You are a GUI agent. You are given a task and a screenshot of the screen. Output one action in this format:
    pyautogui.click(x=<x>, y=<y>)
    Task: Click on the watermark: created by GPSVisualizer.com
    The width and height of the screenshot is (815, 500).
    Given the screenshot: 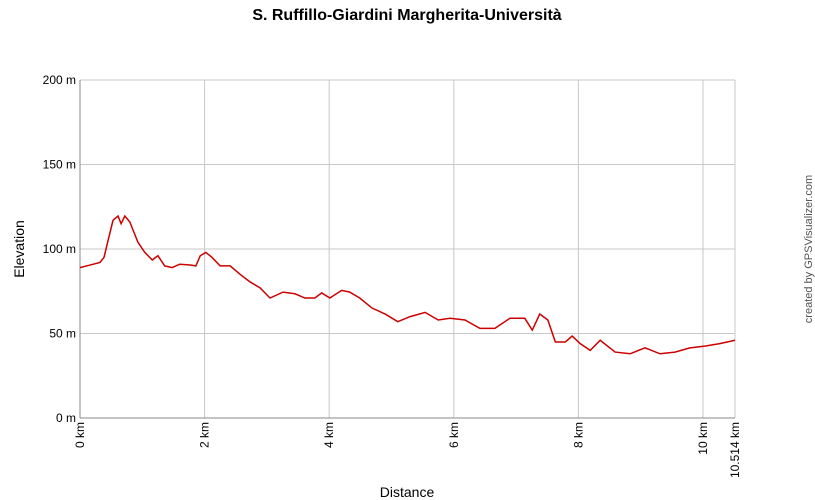 What is the action you would take?
    pyautogui.click(x=809, y=249)
    